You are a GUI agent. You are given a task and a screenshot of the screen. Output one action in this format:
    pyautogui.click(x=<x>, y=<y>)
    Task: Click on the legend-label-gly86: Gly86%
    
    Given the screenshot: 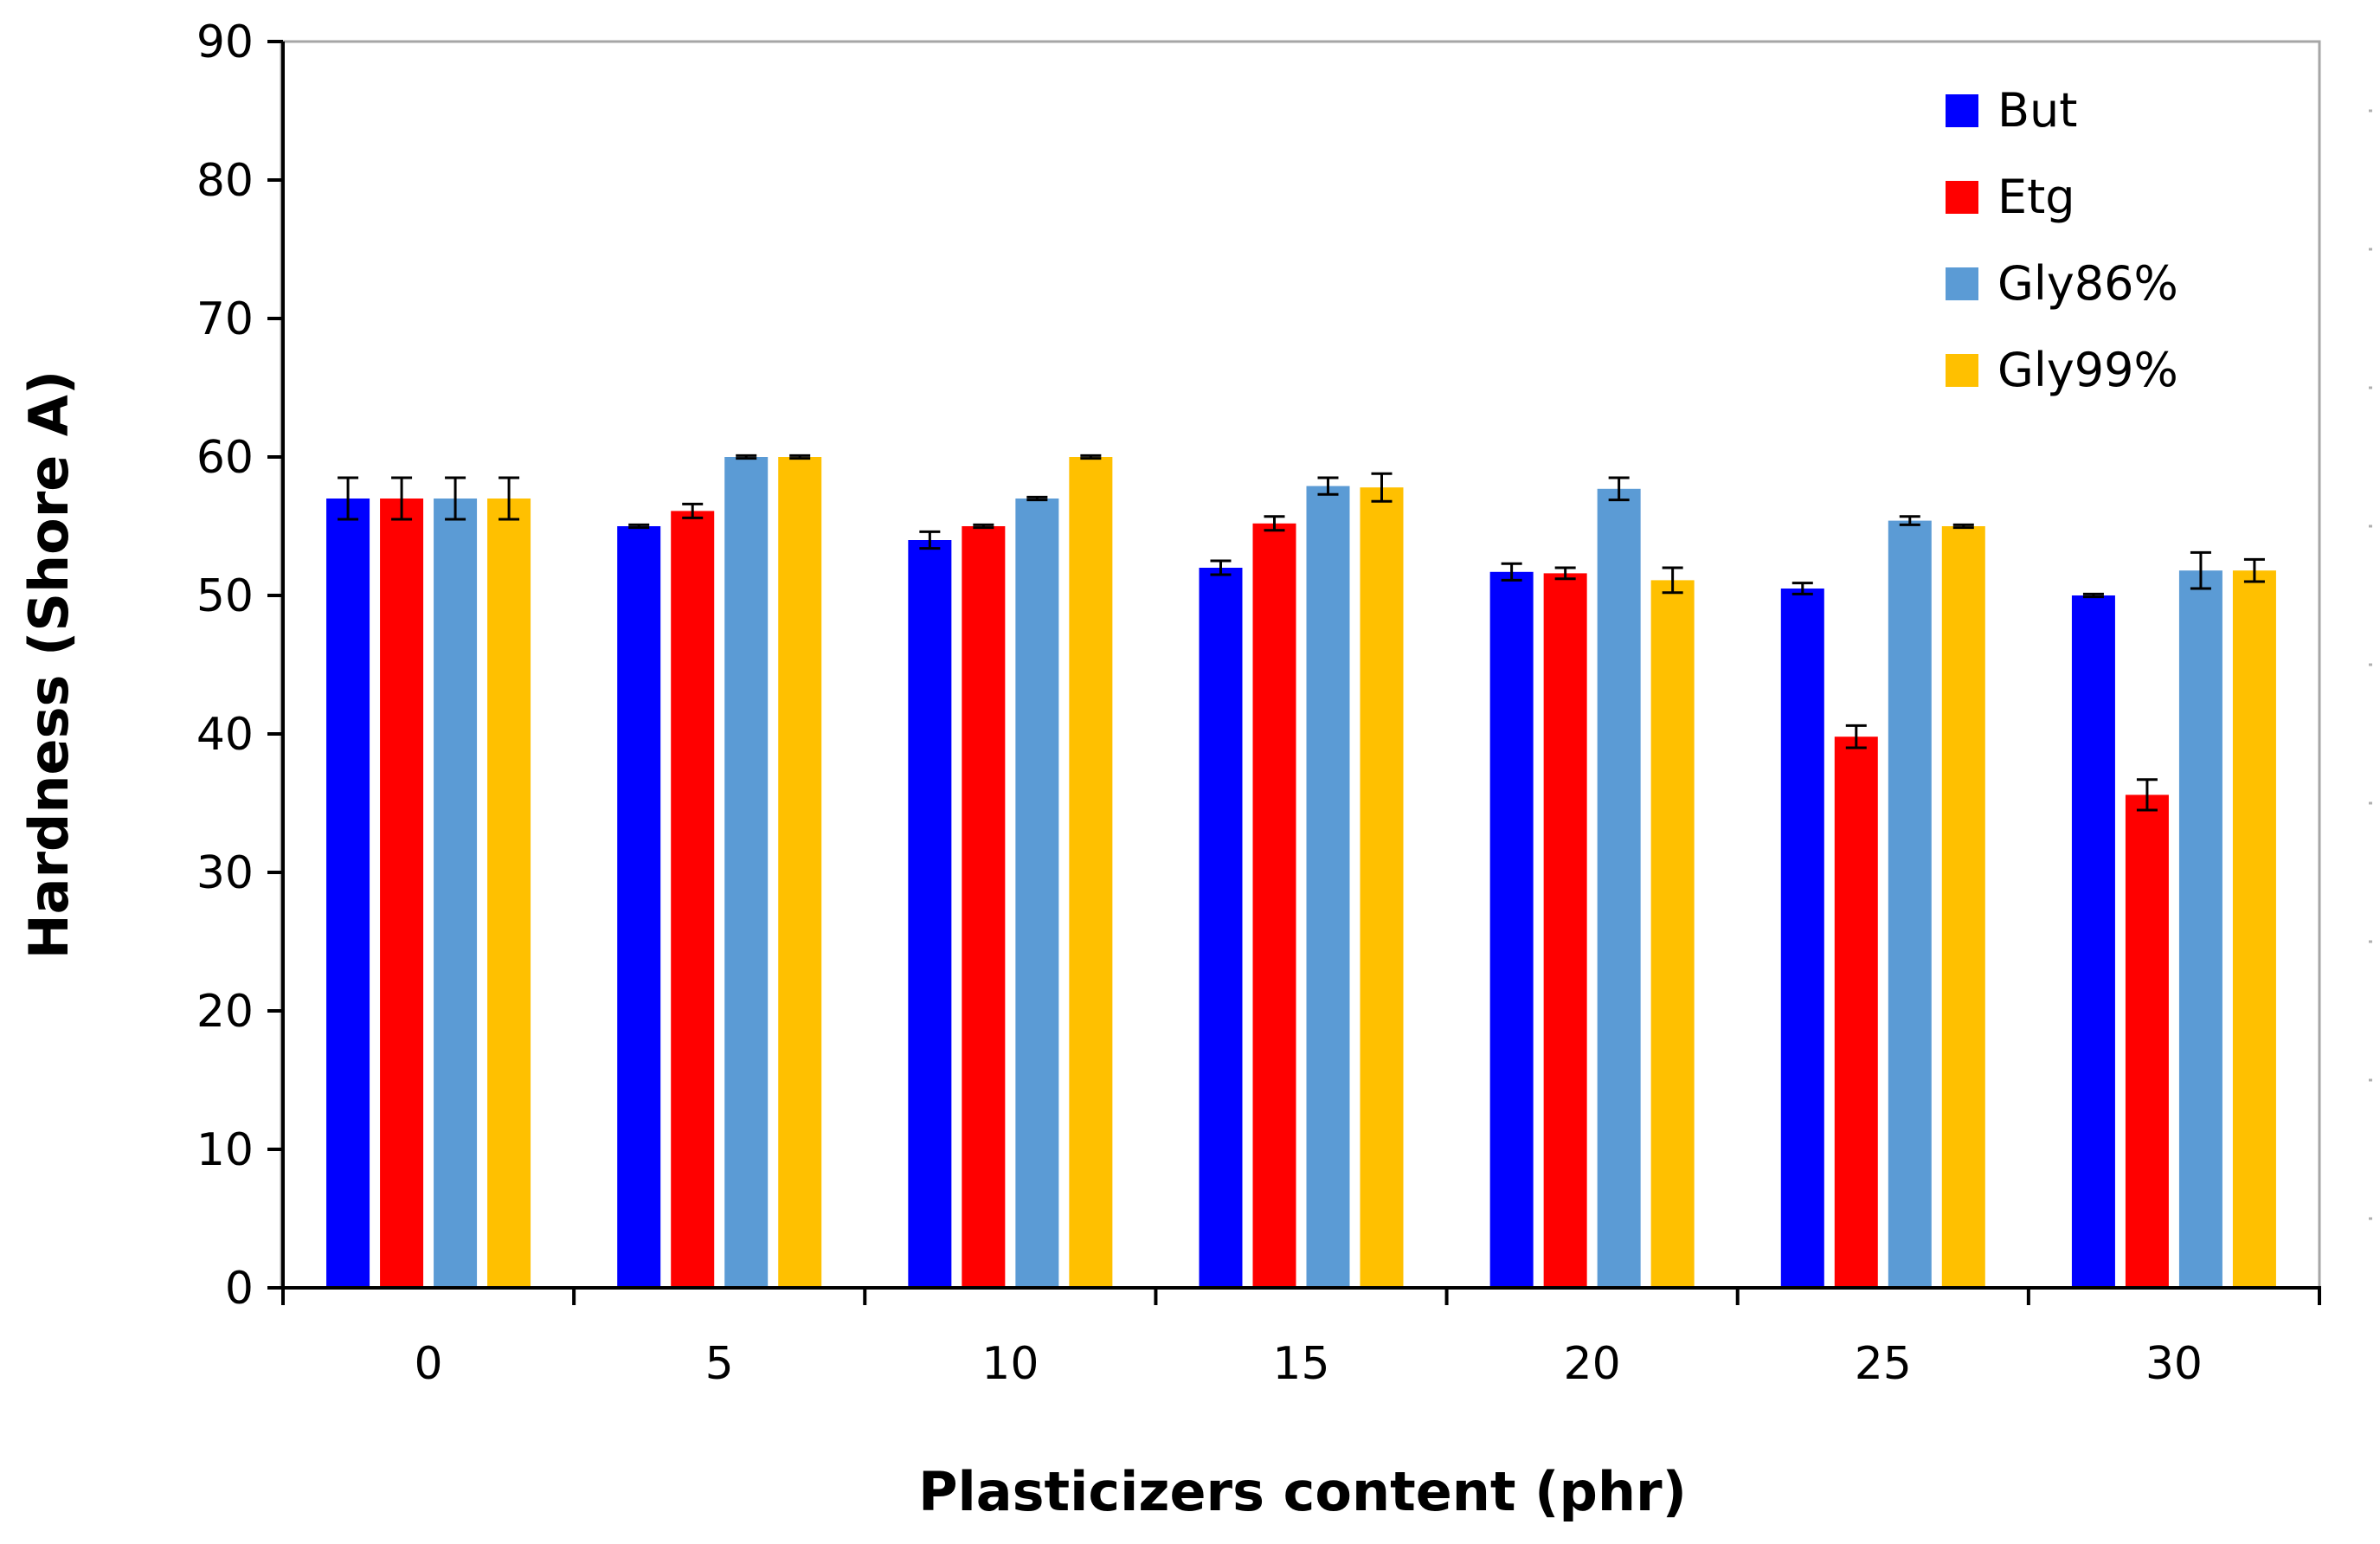 What is the action you would take?
    pyautogui.click(x=2087, y=283)
    